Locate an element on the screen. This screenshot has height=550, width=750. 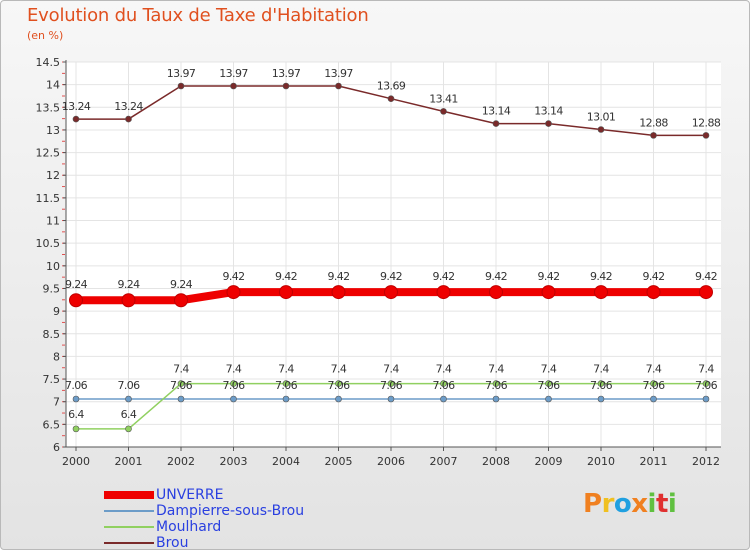
y-tick-label: 14 is located at coordinates (53, 85).